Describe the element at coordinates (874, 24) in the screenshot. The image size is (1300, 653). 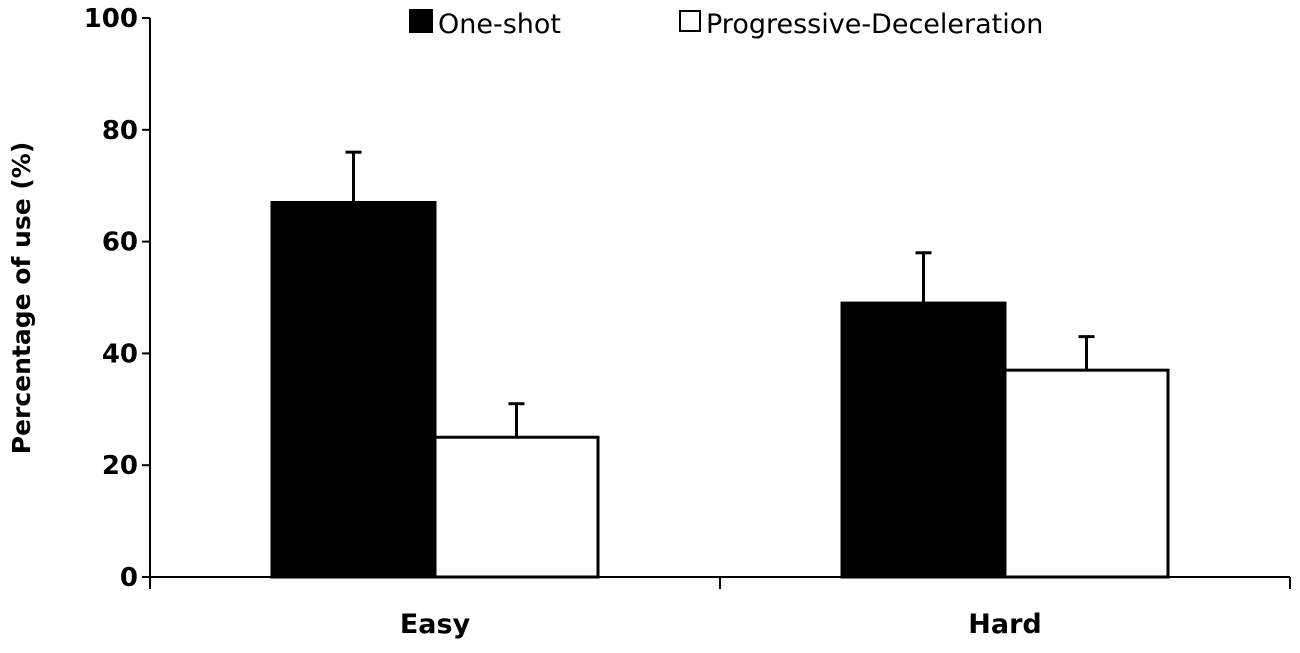
I see `legend-label-progressive-deceleration: Progressive-Deceleration` at that location.